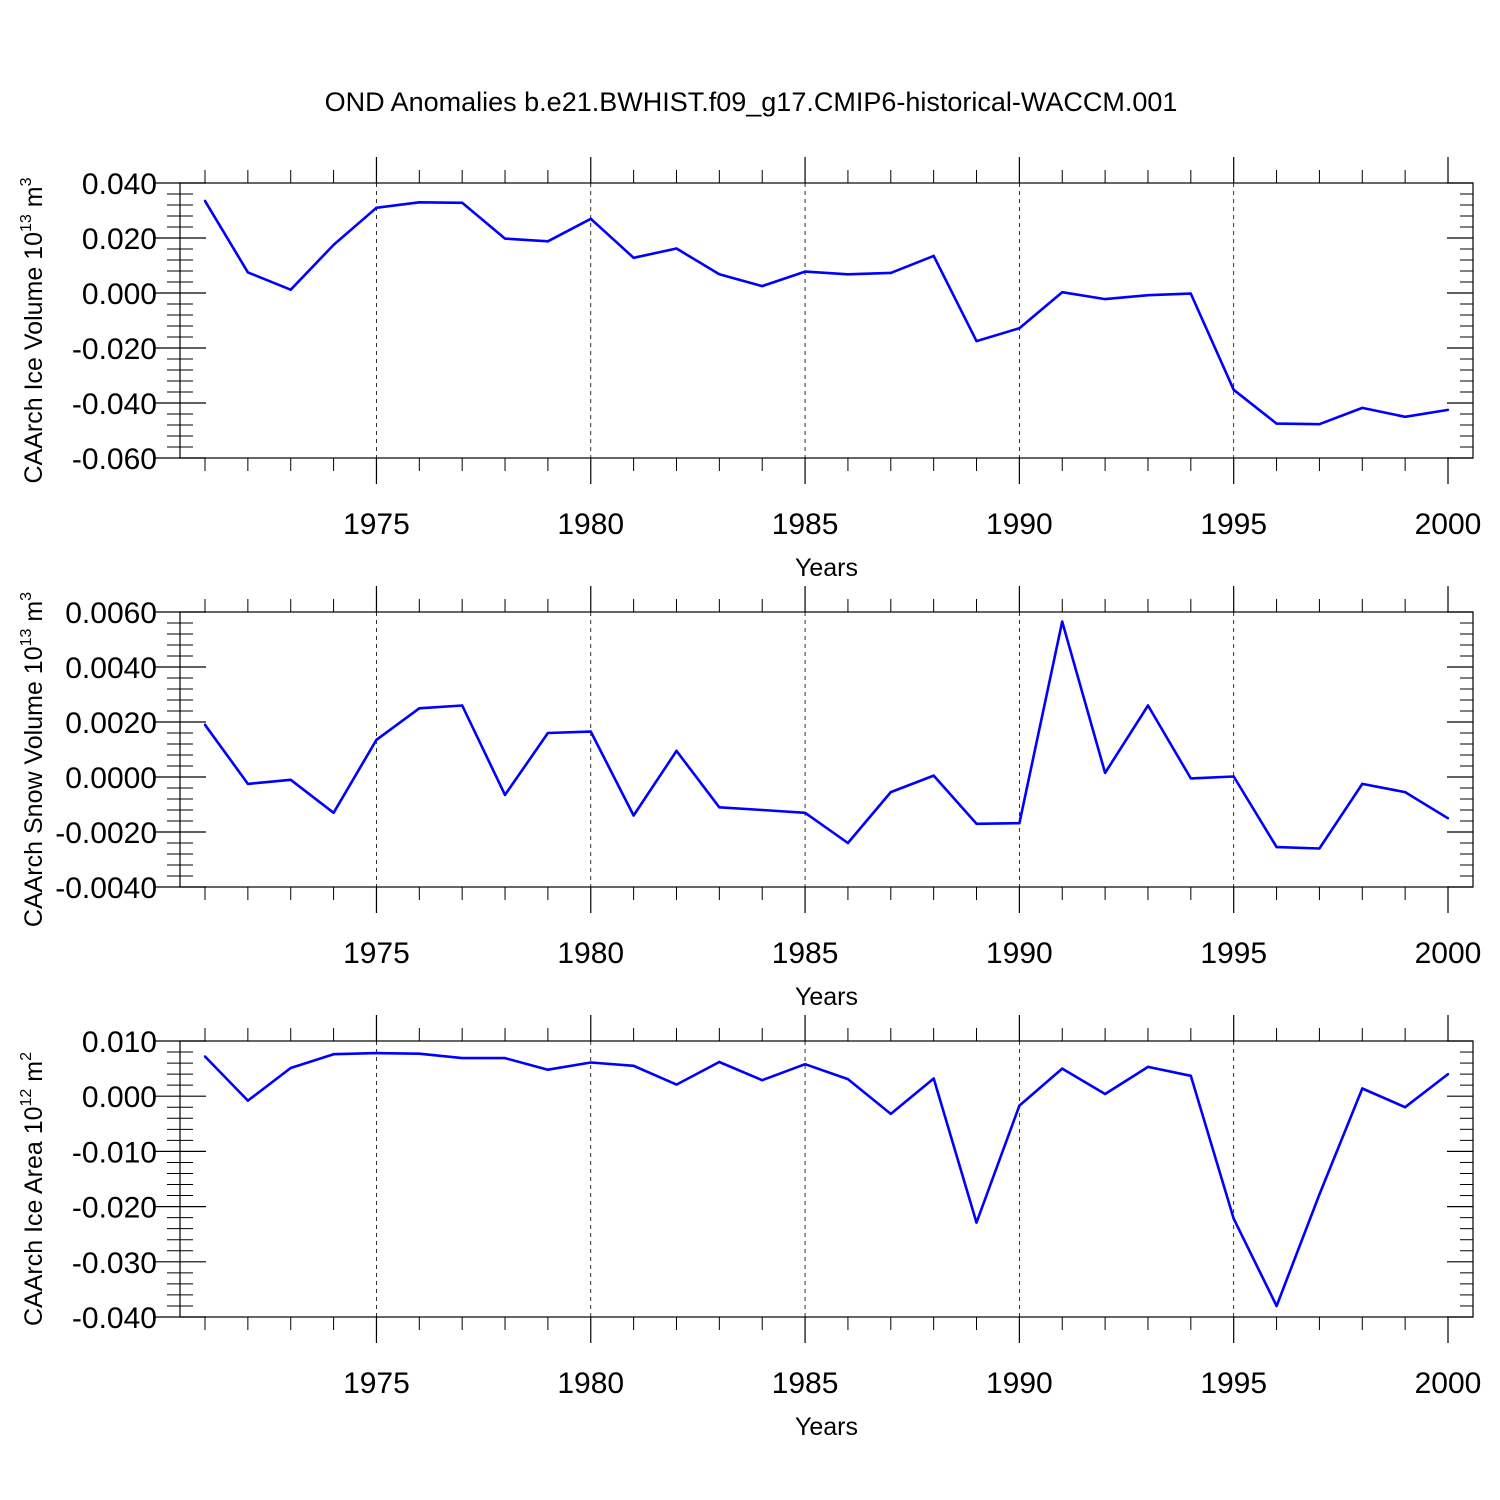 This screenshot has height=1500, width=1500. I want to click on y-tick-label: -0.030, so click(114, 1263).